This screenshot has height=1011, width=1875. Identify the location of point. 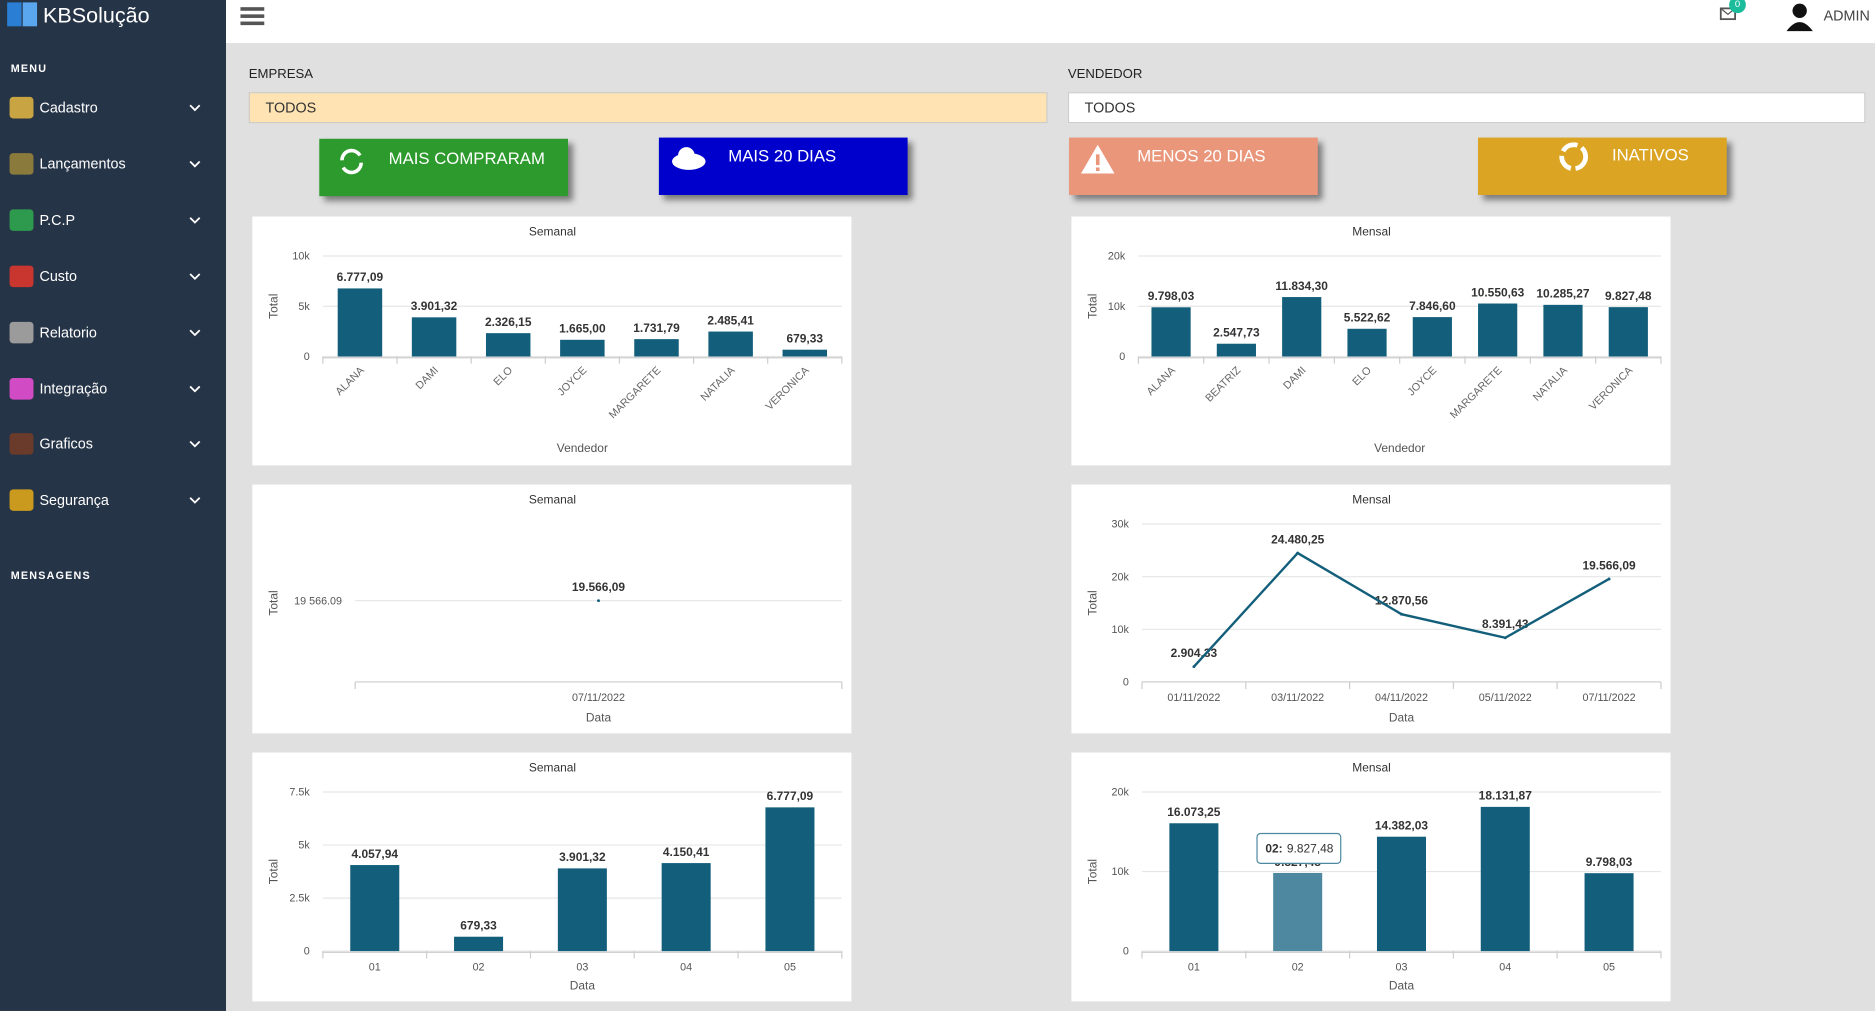
(598, 601).